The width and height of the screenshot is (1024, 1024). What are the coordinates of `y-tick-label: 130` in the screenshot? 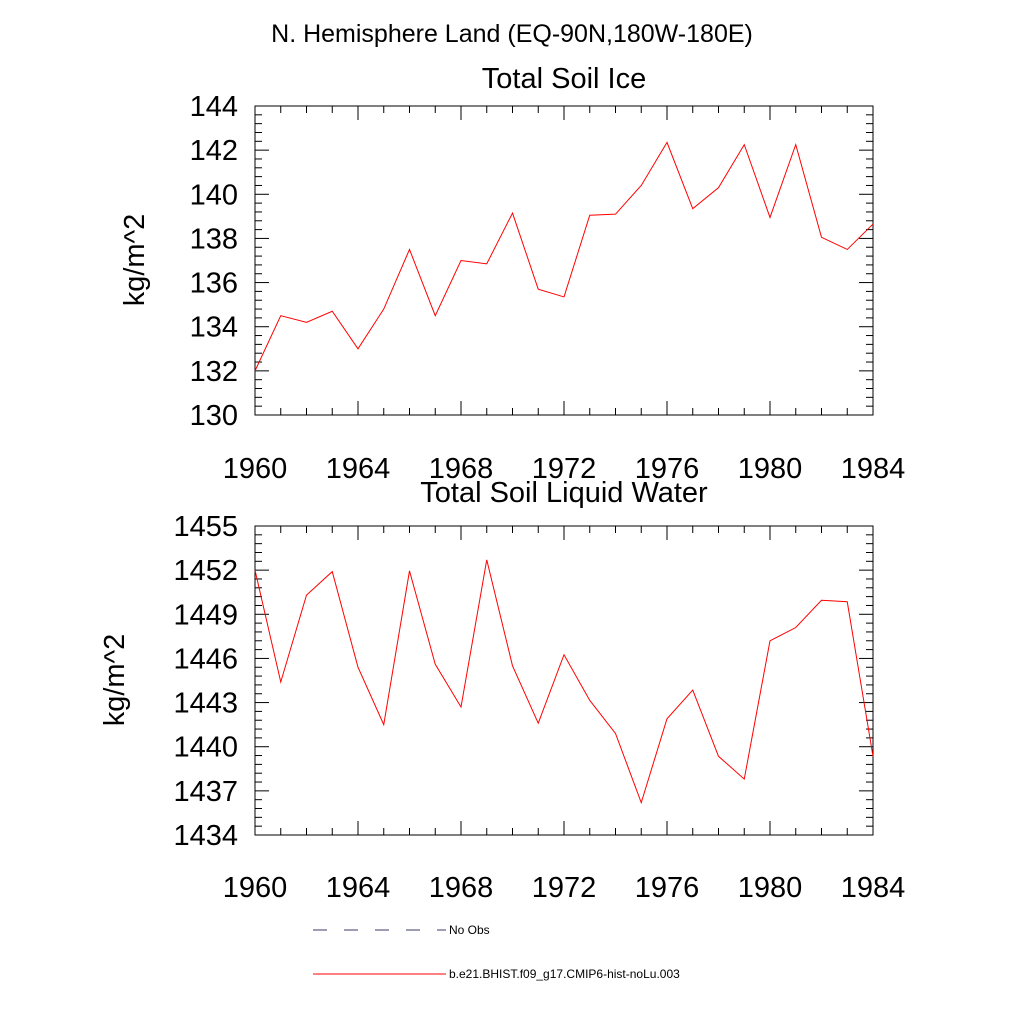 It's located at (214, 416).